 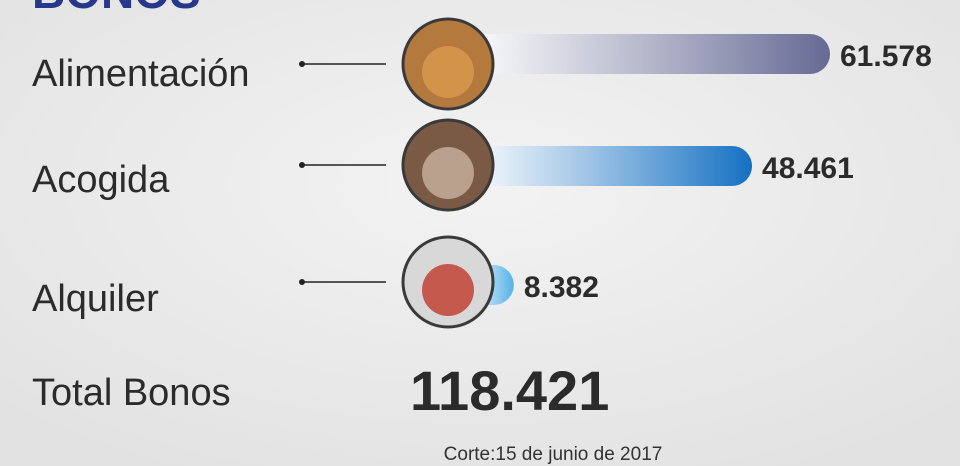 What do you see at coordinates (561, 287) in the screenshot?
I see `value-label: 8.382` at bounding box center [561, 287].